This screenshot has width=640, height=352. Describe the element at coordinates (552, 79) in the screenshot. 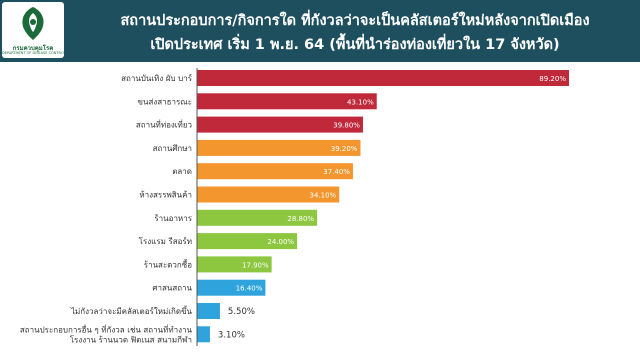

I see `value-label: 89.20%` at that location.